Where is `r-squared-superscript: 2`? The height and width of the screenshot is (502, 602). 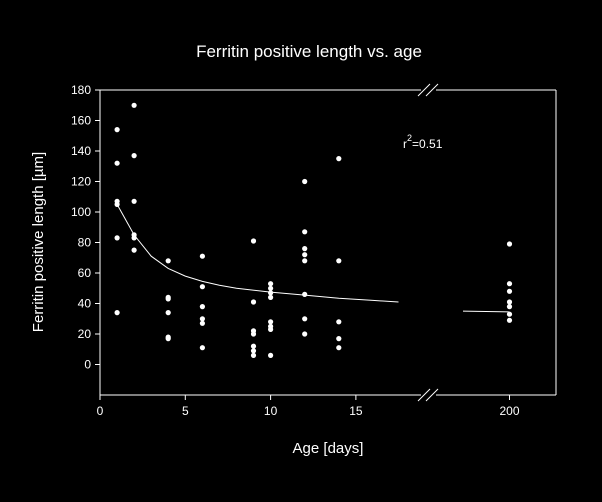 r-squared-superscript: 2 is located at coordinates (409, 138).